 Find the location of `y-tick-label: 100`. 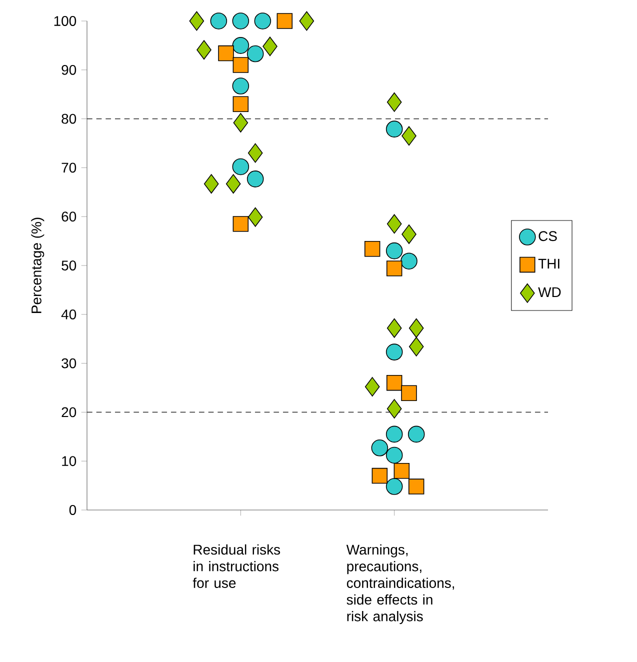

y-tick-label: 100 is located at coordinates (65, 21).